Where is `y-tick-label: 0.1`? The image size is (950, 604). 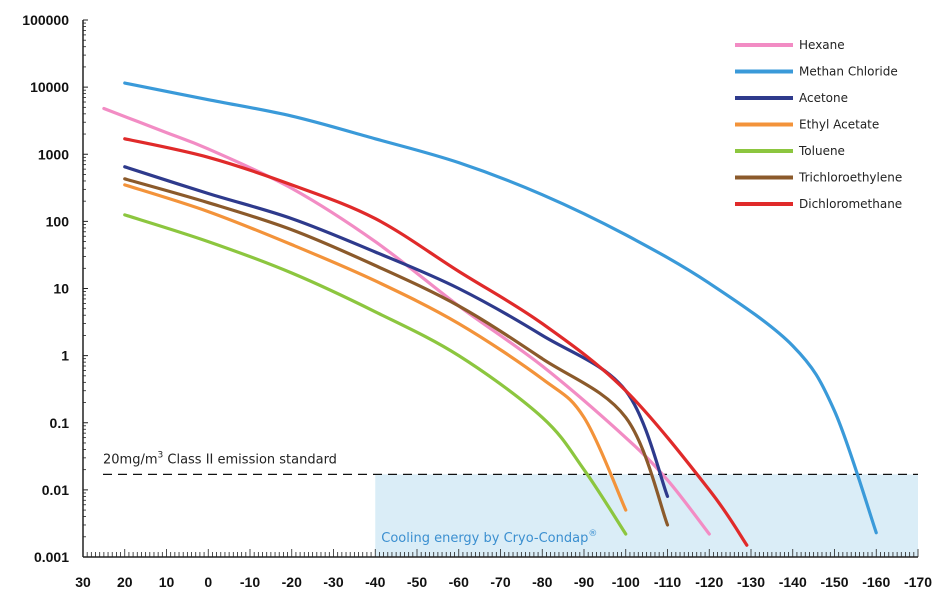
y-tick-label: 0.1 is located at coordinates (60, 423).